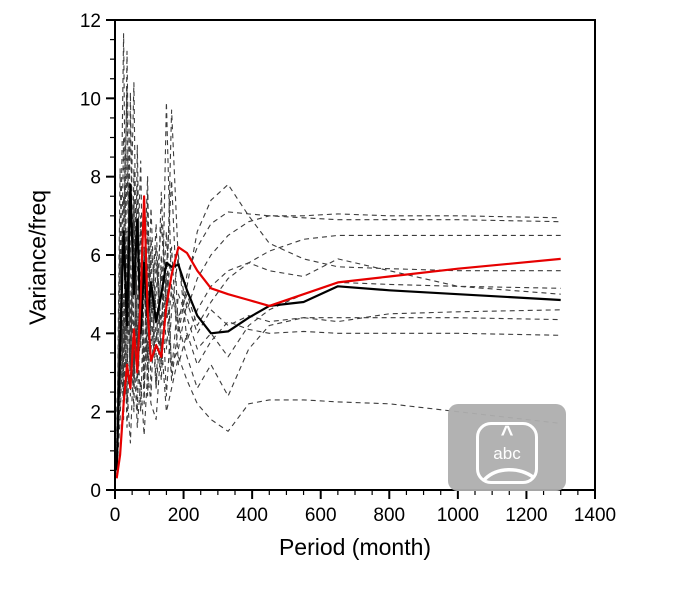 The image size is (685, 600). Describe the element at coordinates (321, 515) in the screenshot. I see `x-tick-label: 600` at that location.